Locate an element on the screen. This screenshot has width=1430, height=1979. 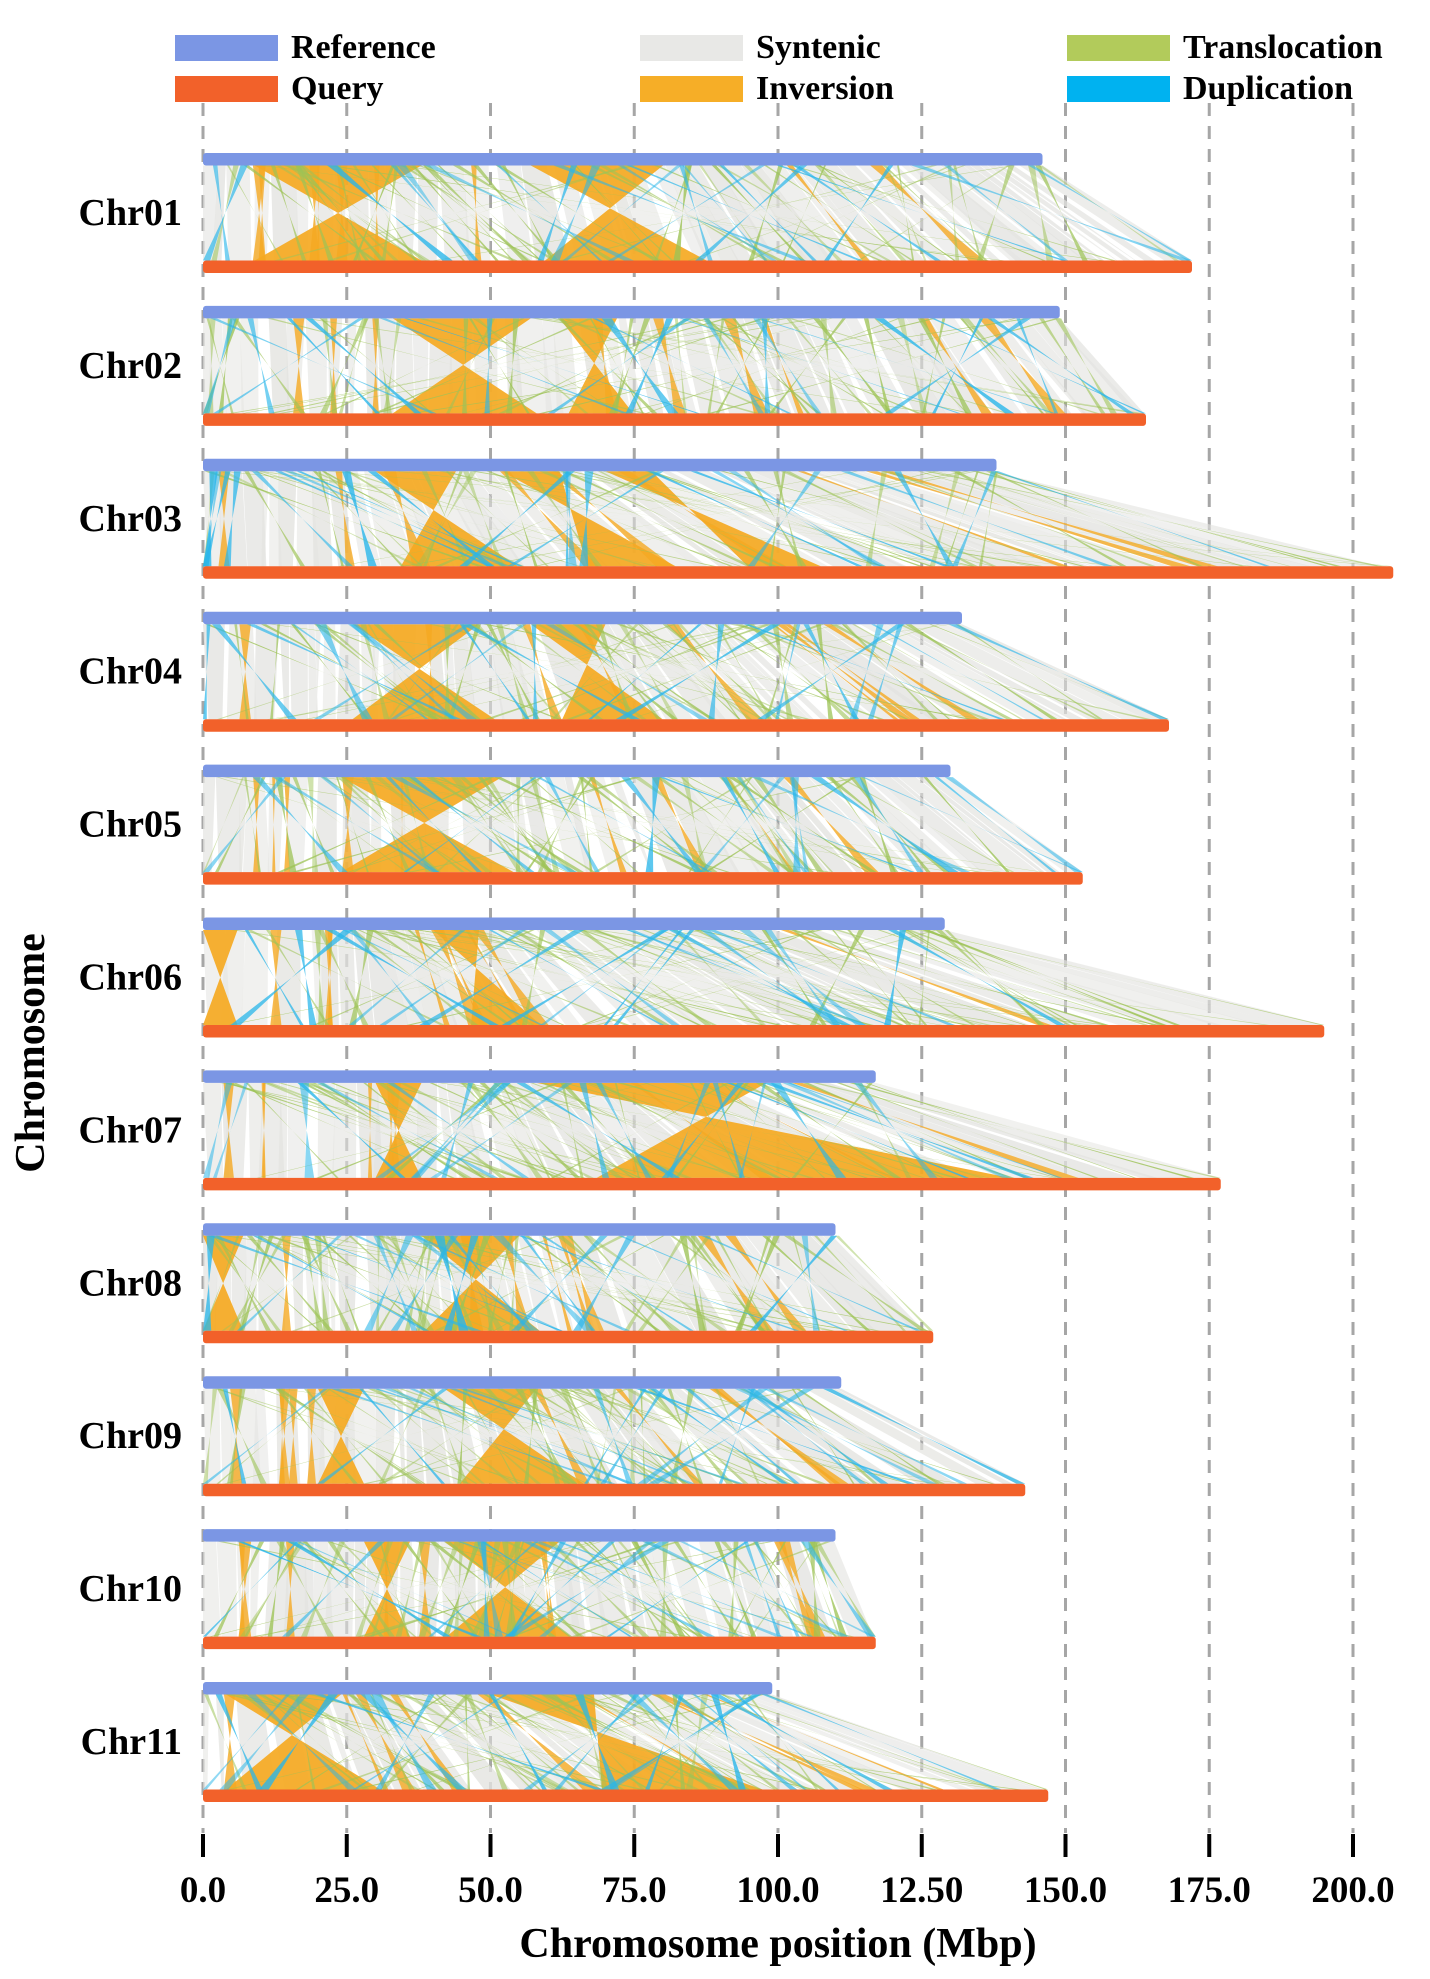
x-axis-tick-label: 12.50 is located at coordinates (921, 1890).